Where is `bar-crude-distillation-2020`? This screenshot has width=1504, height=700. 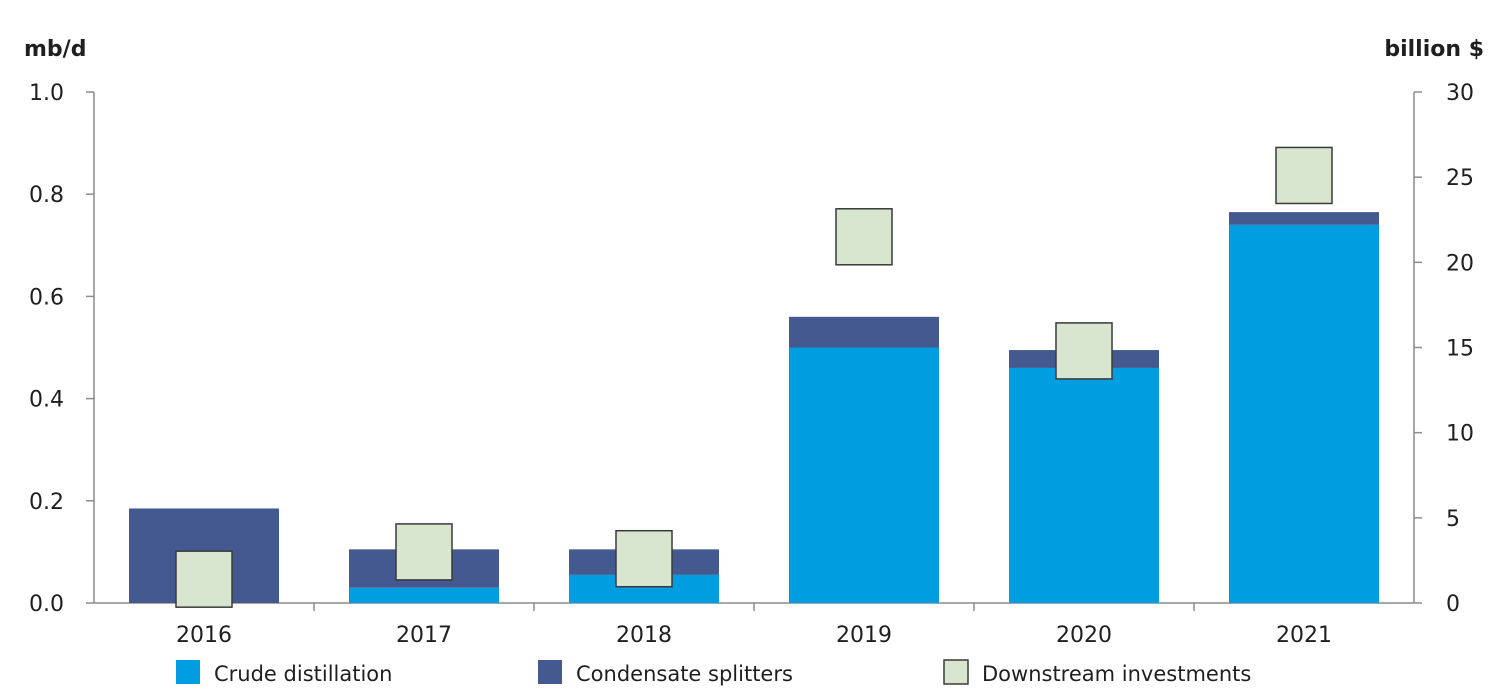
bar-crude-distillation-2020 is located at coordinates (1084, 485).